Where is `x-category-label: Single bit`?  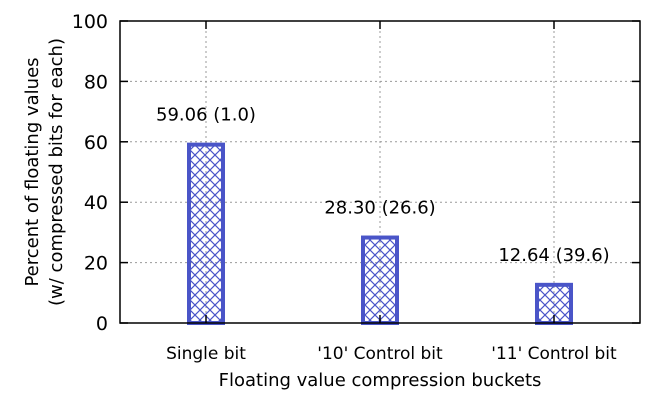 x-category-label: Single bit is located at coordinates (206, 354).